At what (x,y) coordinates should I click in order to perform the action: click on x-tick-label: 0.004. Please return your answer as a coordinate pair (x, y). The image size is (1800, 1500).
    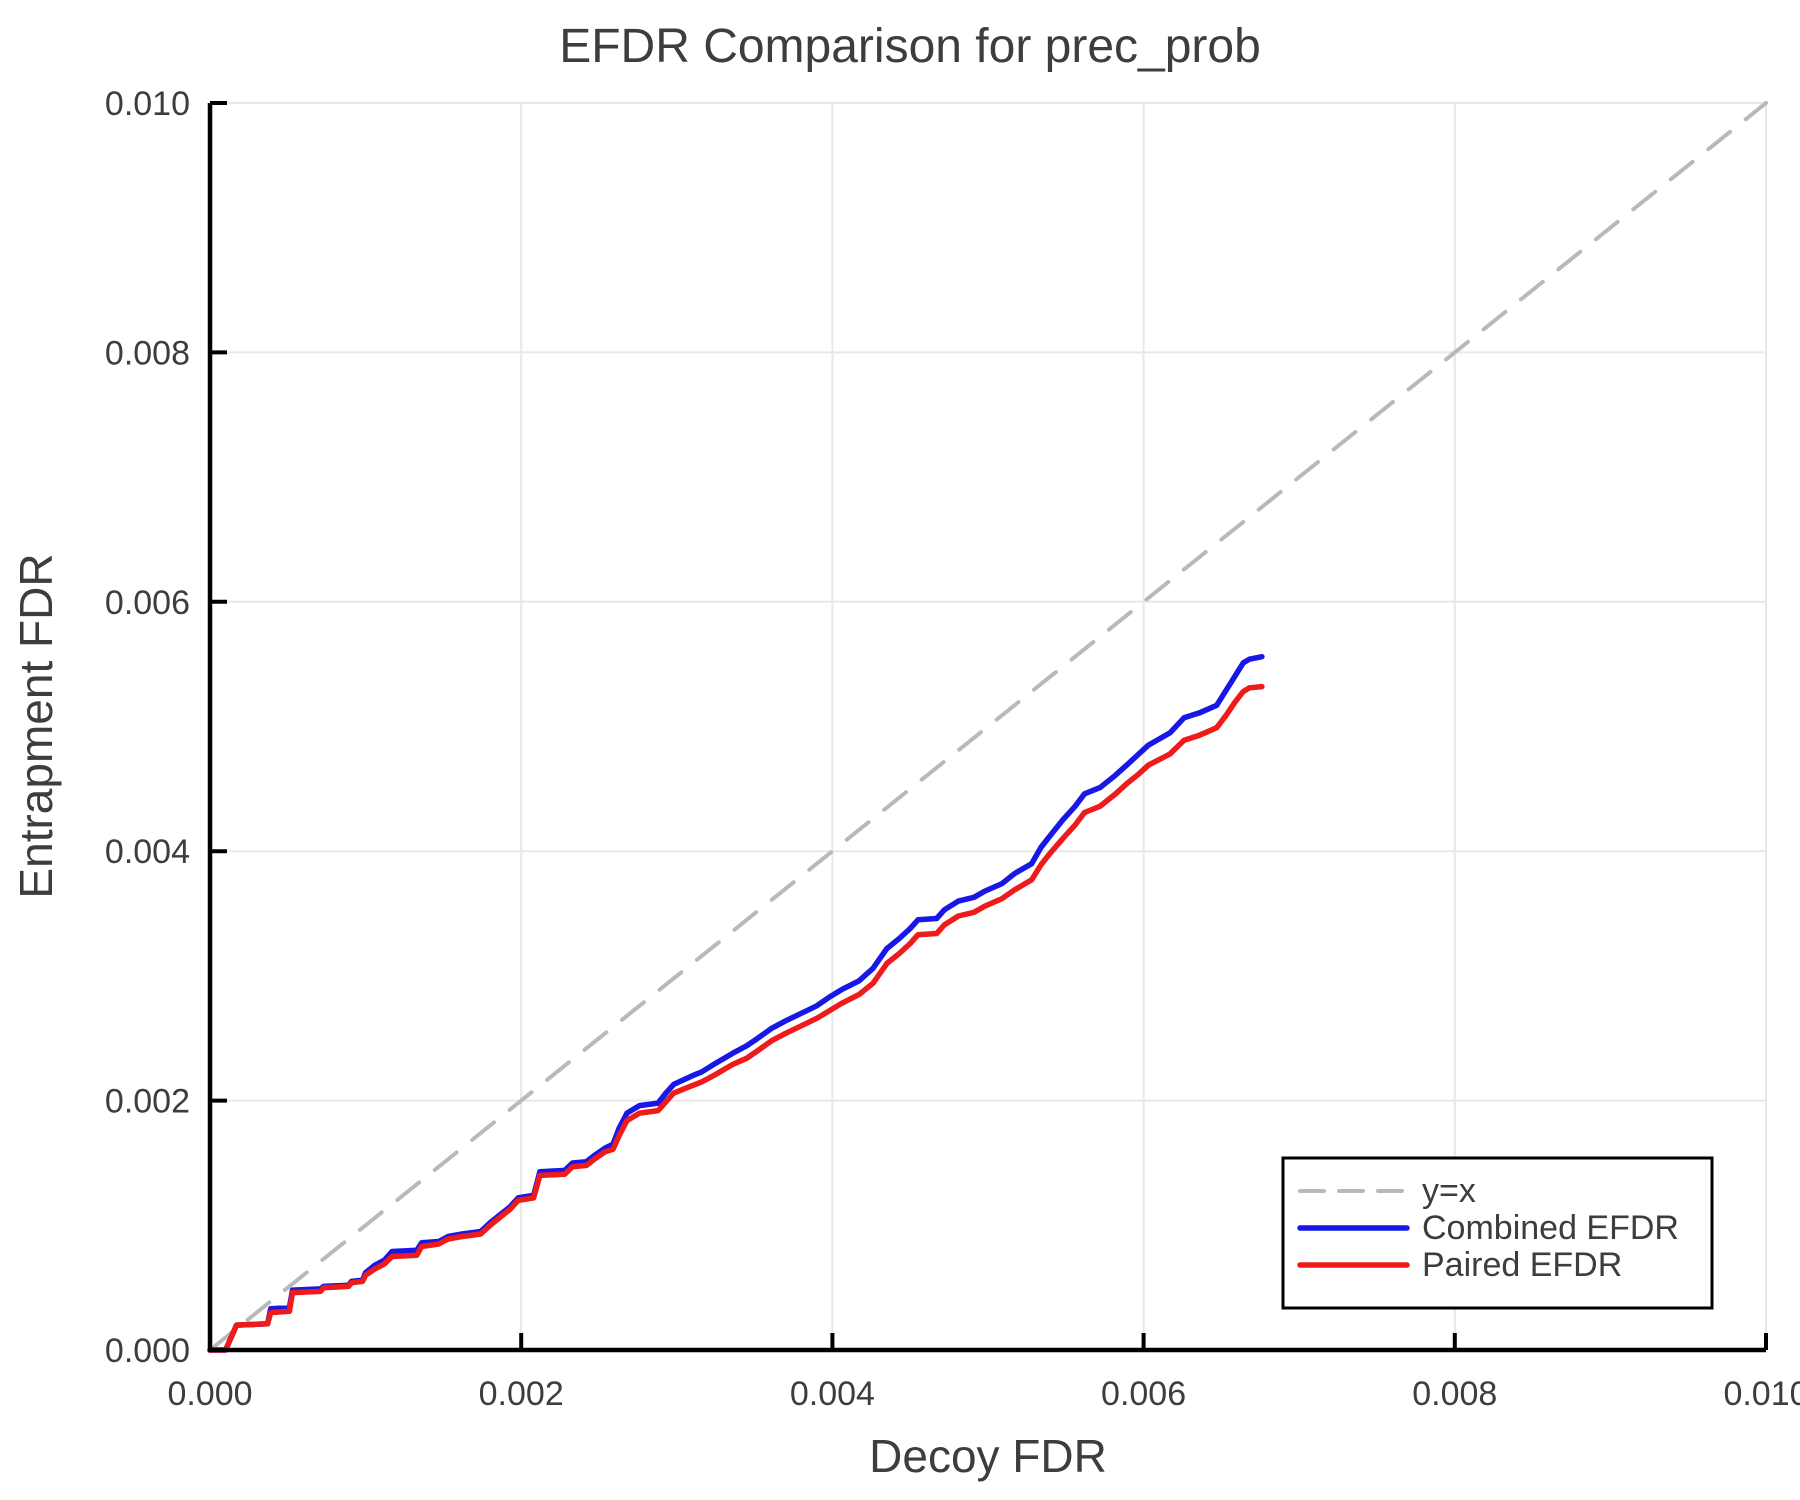
    Looking at the image, I should click on (832, 1394).